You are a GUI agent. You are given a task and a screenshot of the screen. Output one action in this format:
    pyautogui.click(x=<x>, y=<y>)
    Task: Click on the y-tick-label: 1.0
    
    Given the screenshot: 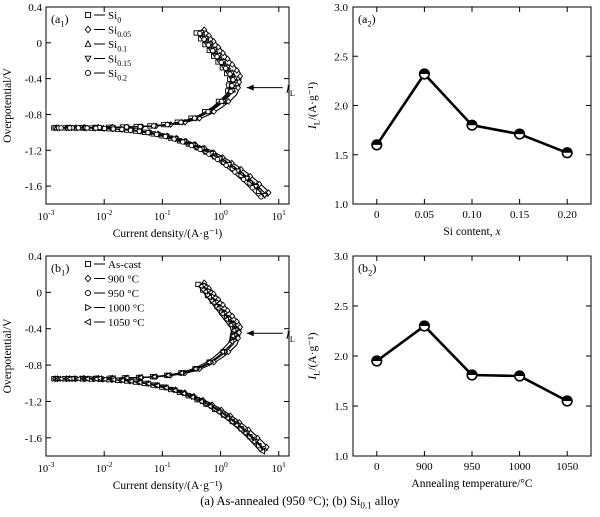 What is the action you would take?
    pyautogui.click(x=341, y=457)
    